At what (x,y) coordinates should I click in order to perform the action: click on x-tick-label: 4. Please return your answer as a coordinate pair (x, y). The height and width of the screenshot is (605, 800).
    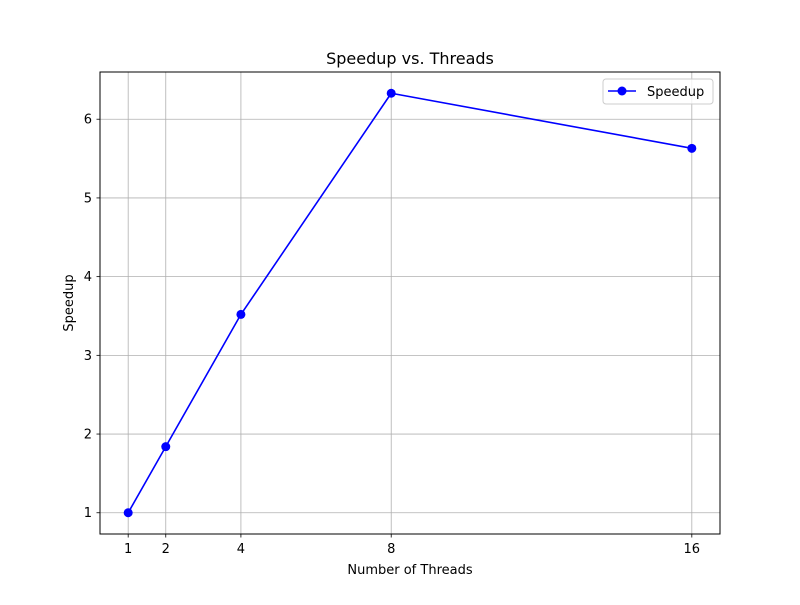
    Looking at the image, I should click on (241, 549).